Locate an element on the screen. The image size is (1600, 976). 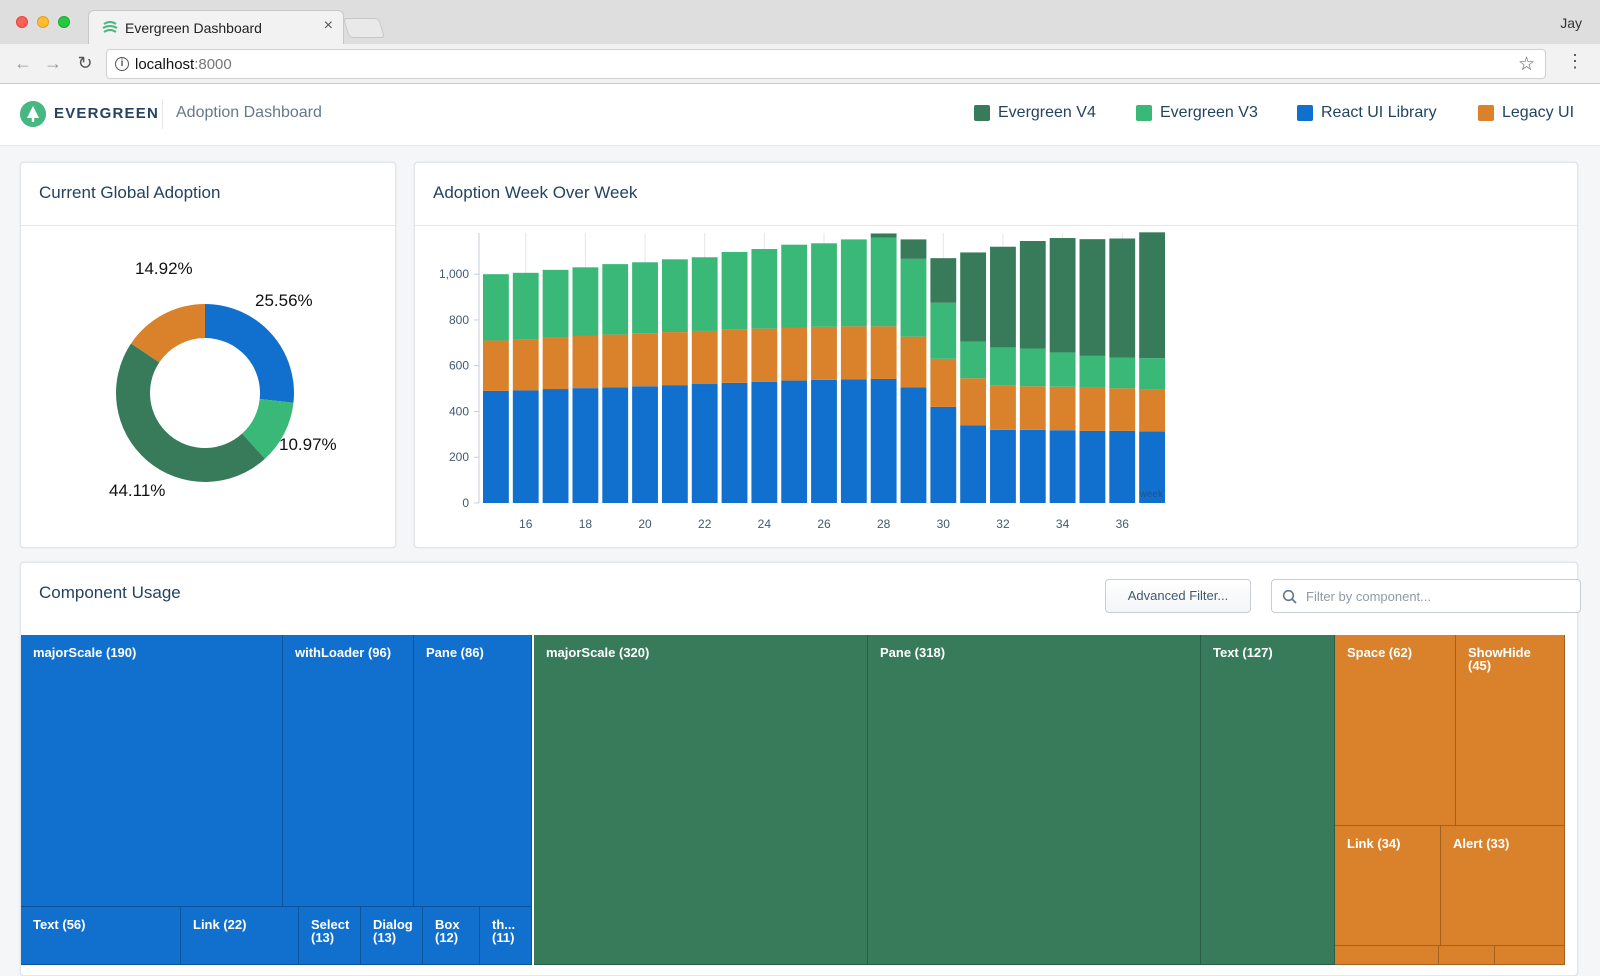
treemap-cell: th... (11) is located at coordinates (506, 936).